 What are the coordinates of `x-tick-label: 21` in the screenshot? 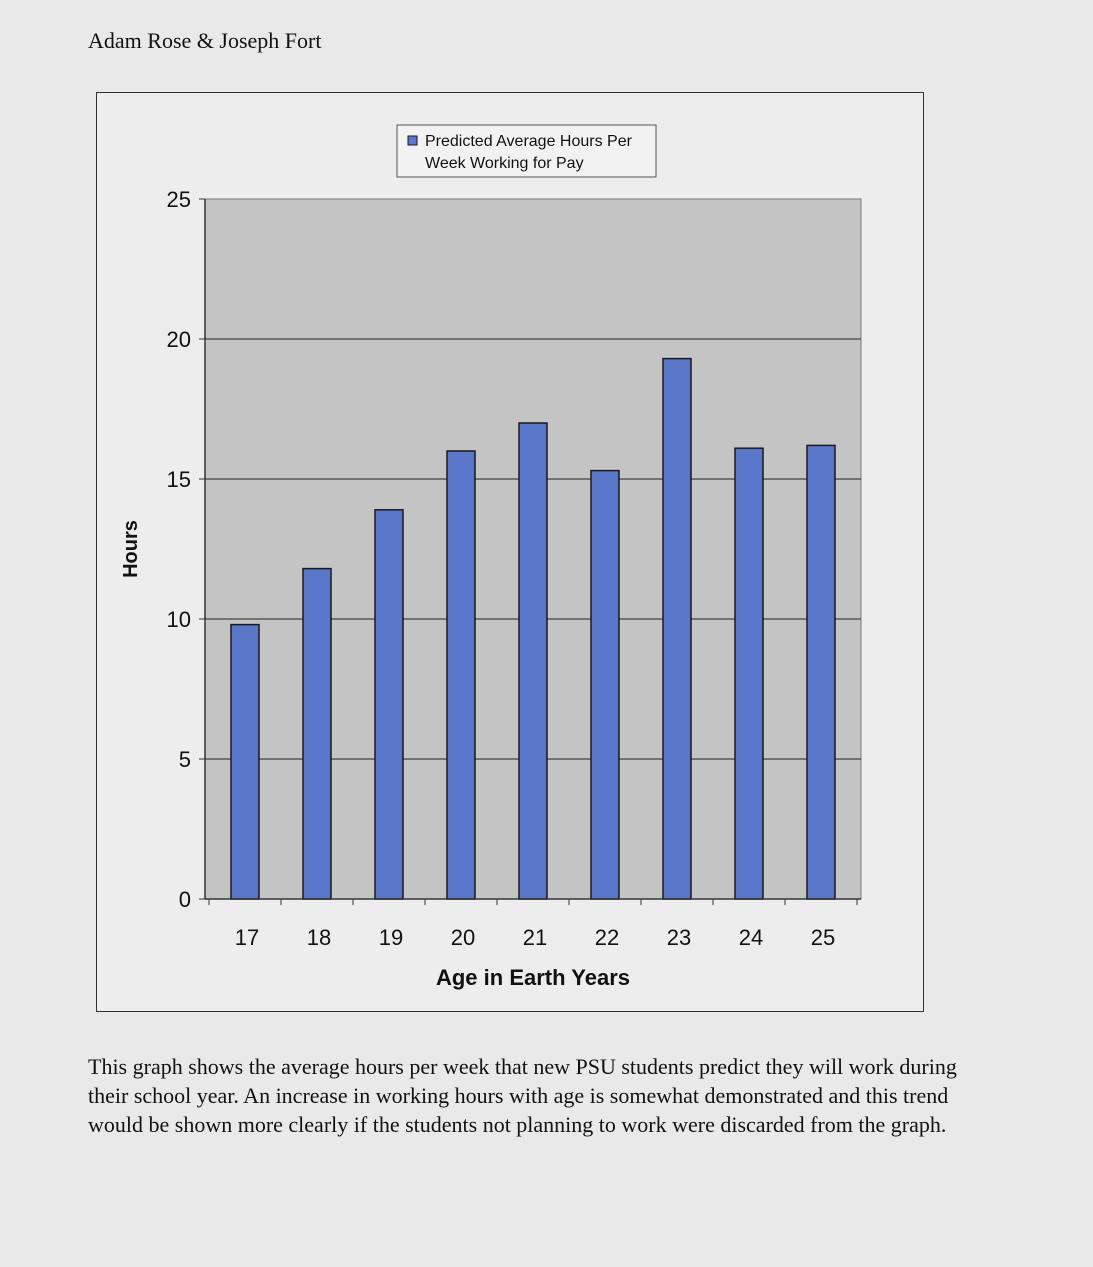 It's located at (535, 937).